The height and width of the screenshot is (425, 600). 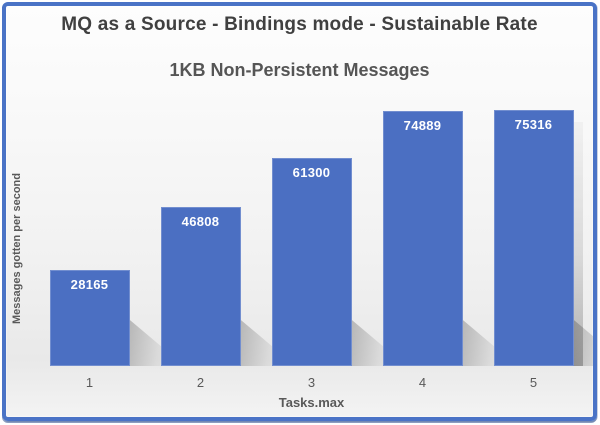 I want to click on bar-tasks-4: 74889, so click(x=422, y=238).